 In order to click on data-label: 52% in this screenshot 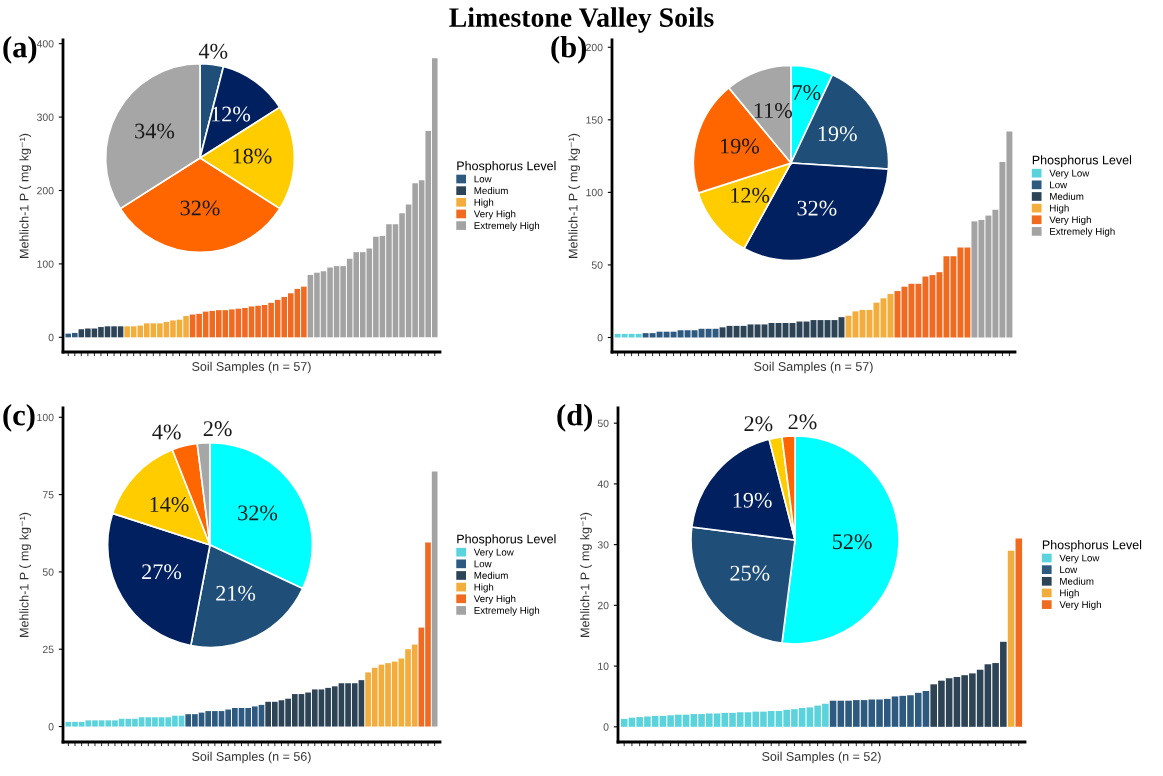, I will do `click(852, 542)`.